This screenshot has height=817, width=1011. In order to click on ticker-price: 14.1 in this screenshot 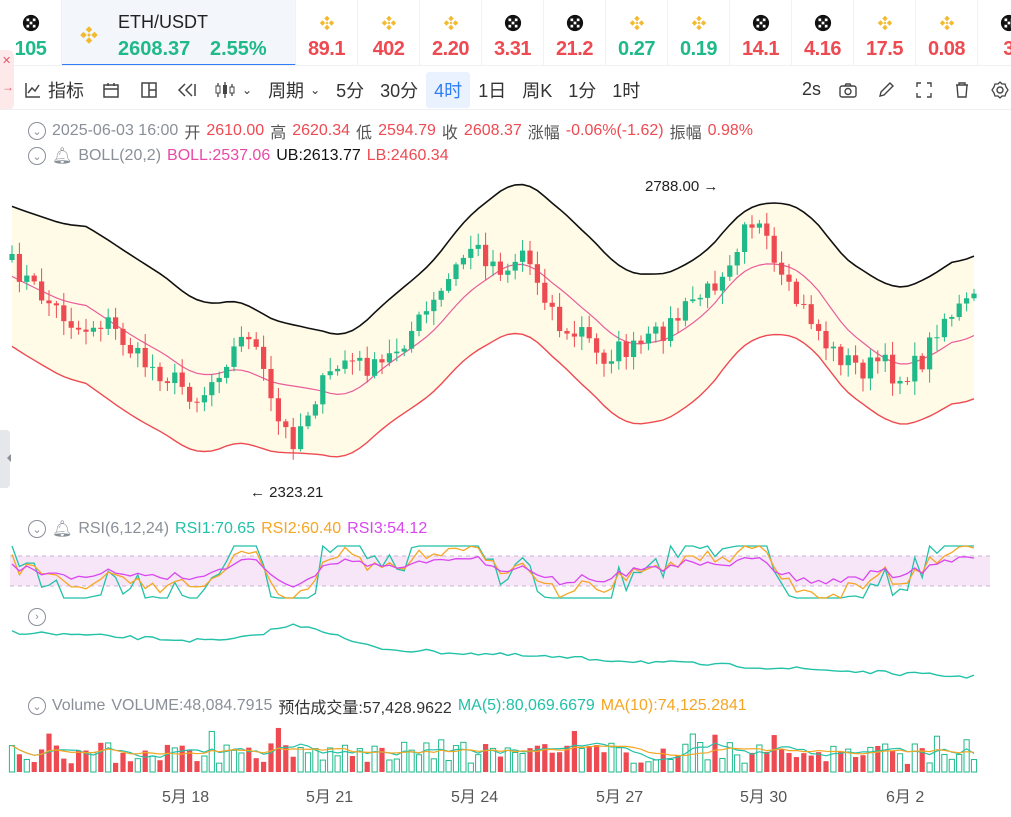, I will do `click(760, 49)`.